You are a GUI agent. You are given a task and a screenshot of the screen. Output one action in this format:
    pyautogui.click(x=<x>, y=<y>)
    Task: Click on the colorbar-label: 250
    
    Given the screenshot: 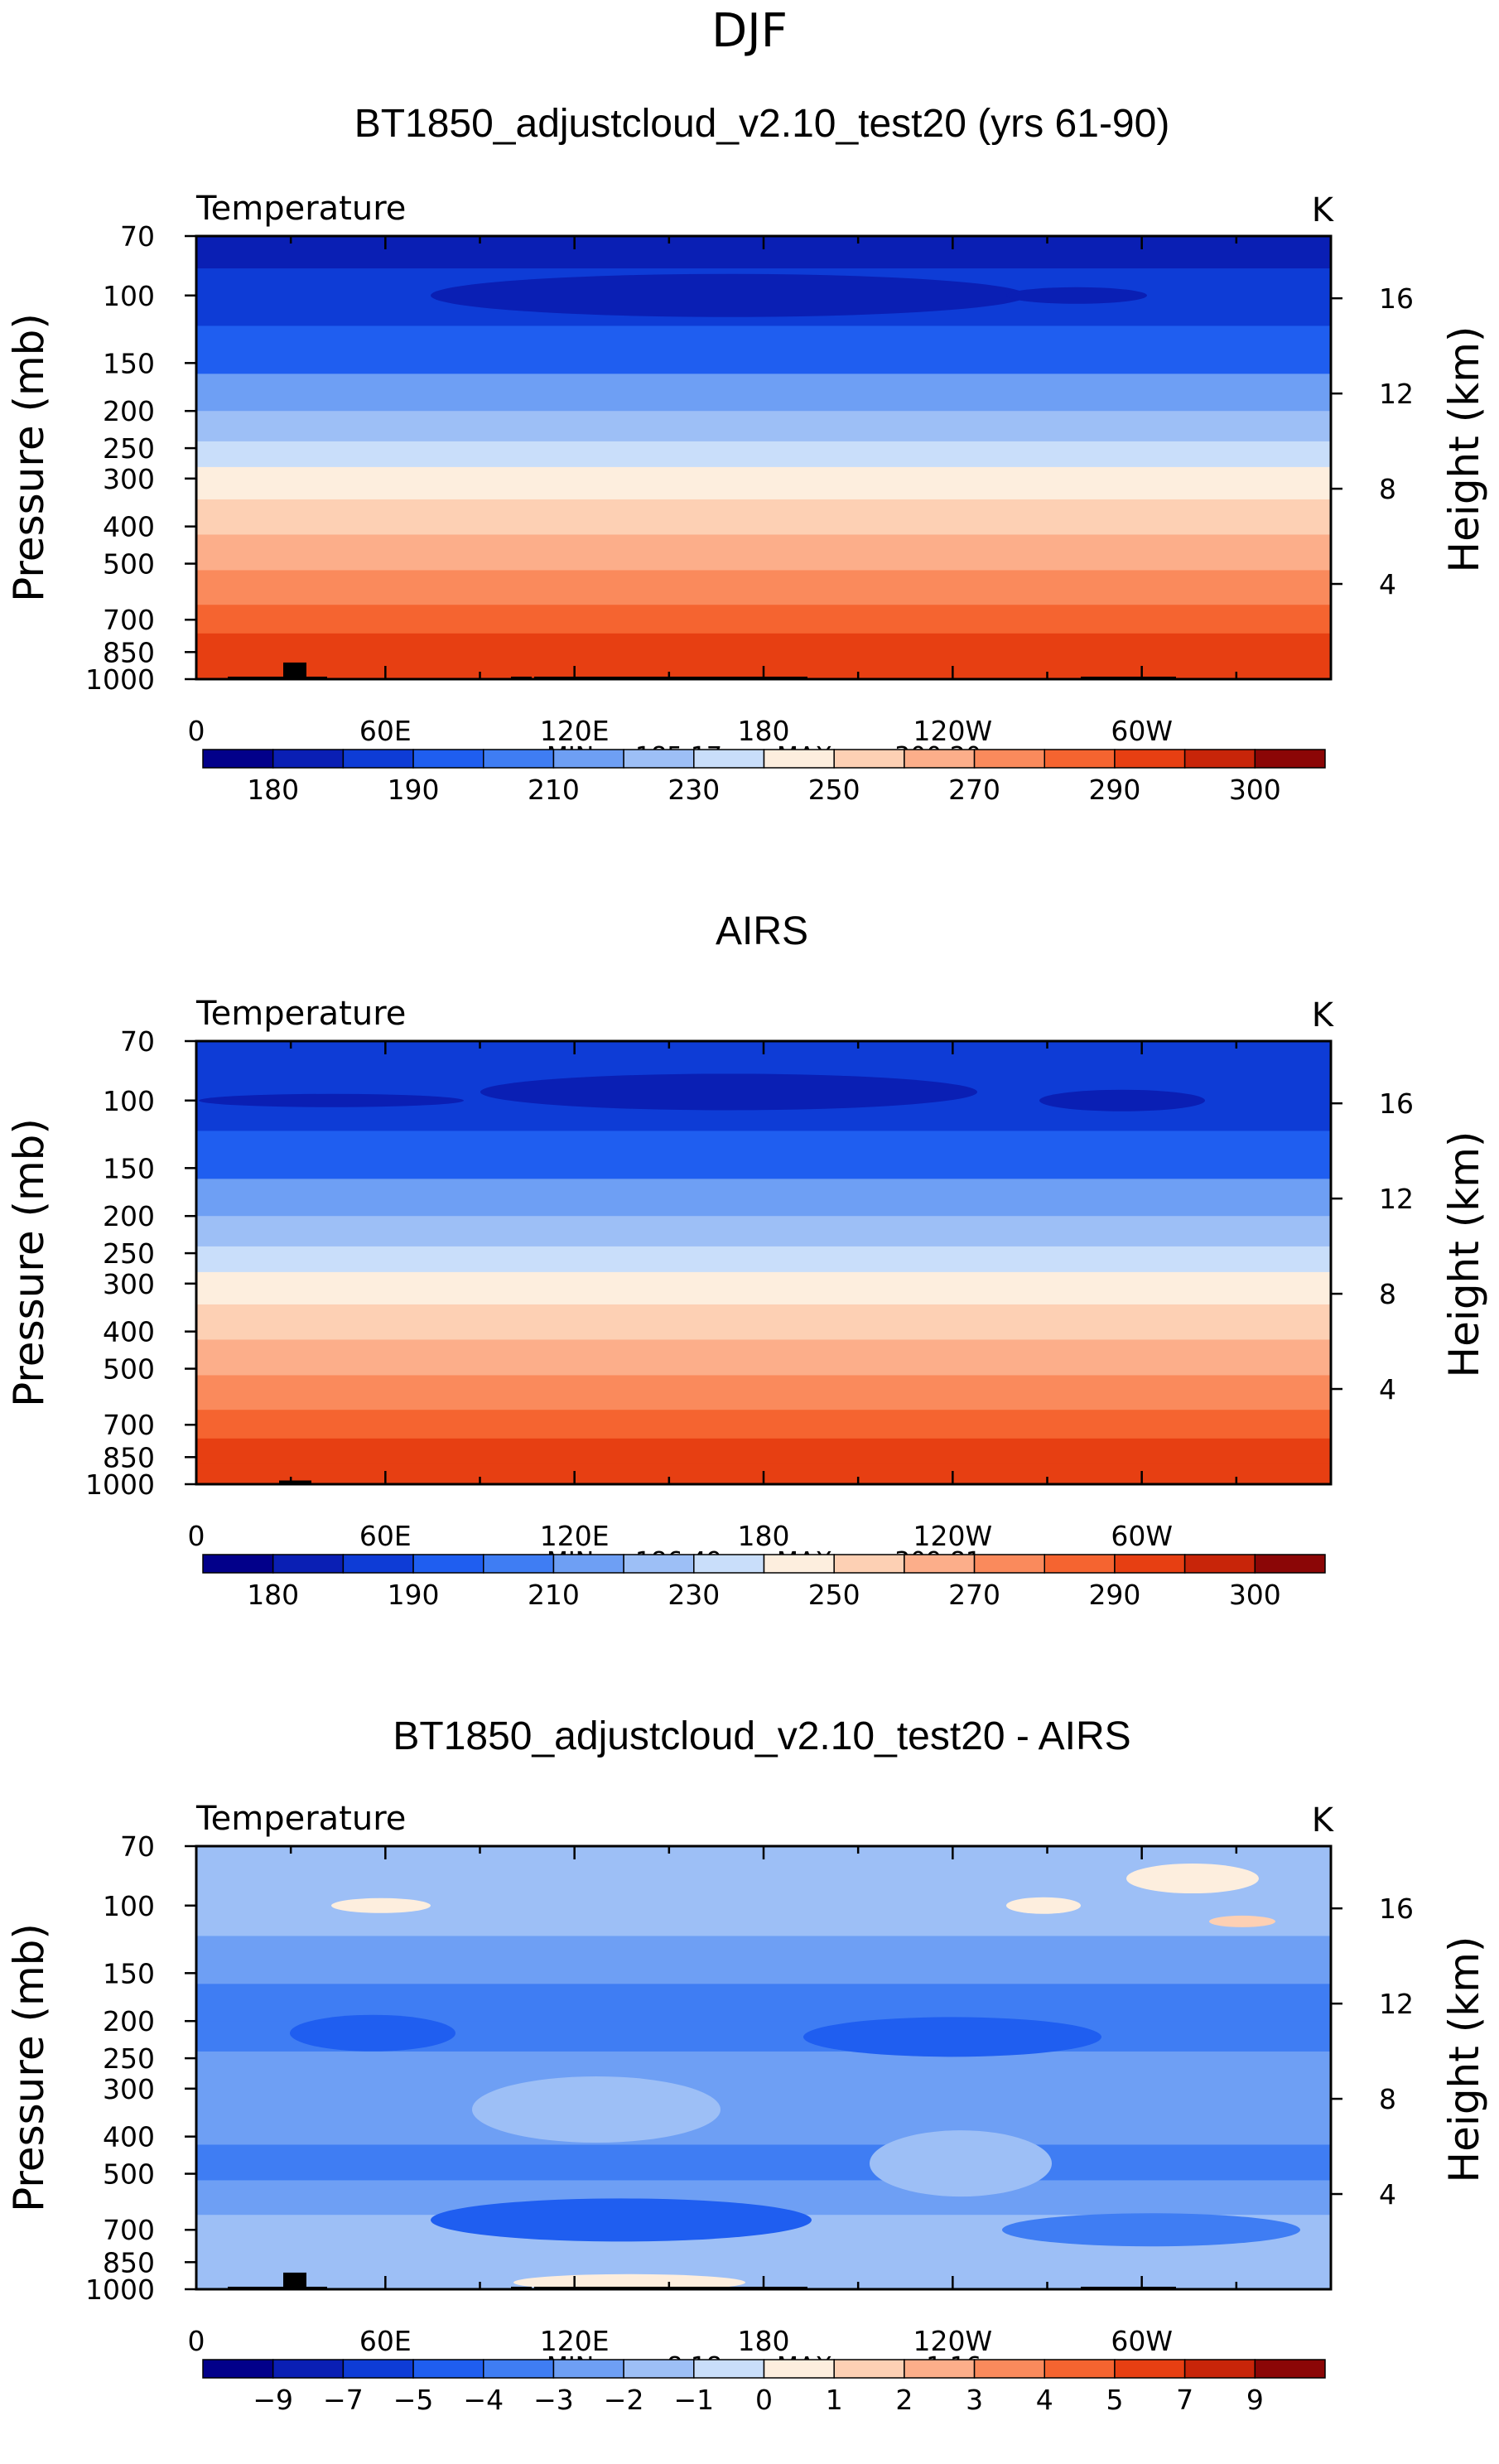 What is the action you would take?
    pyautogui.click(x=834, y=1595)
    